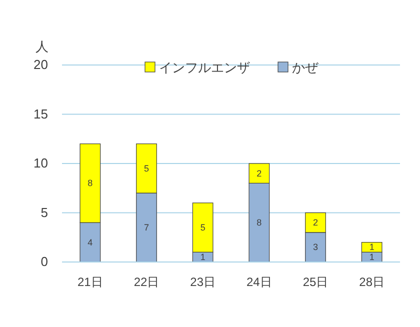  What do you see at coordinates (44, 261) in the screenshot?
I see `y-tick-label: 0` at bounding box center [44, 261].